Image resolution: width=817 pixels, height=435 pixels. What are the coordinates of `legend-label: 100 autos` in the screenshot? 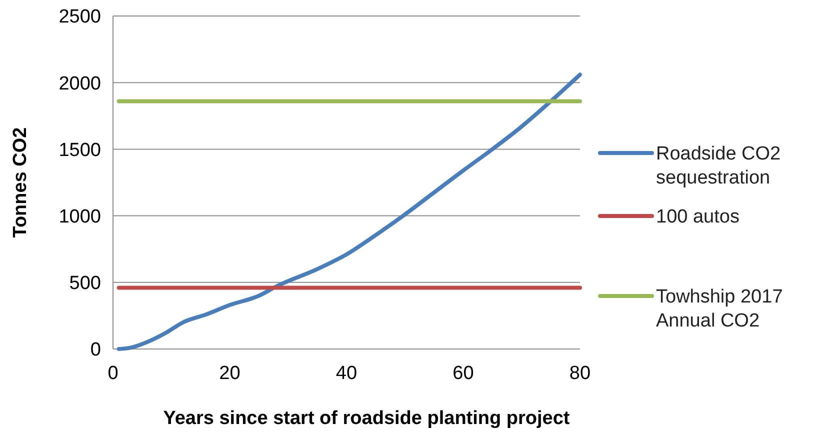 It's located at (698, 217).